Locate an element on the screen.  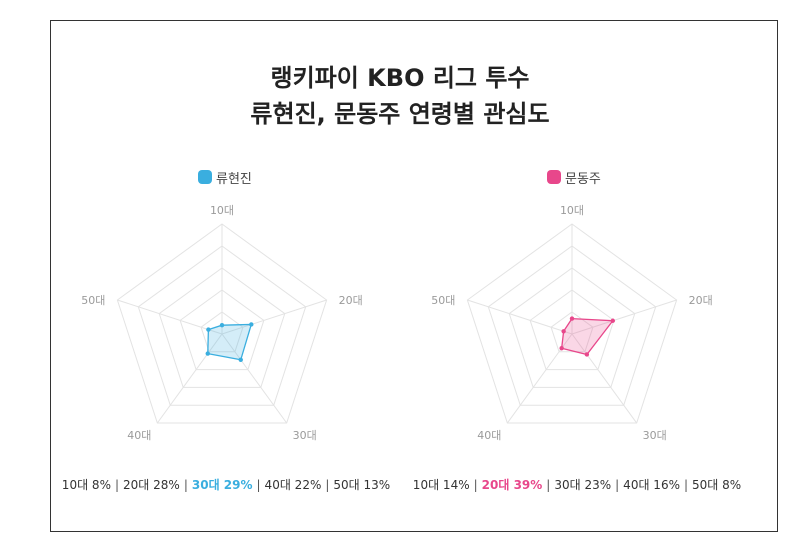
summary-item: 50대 13% is located at coordinates (362, 485).